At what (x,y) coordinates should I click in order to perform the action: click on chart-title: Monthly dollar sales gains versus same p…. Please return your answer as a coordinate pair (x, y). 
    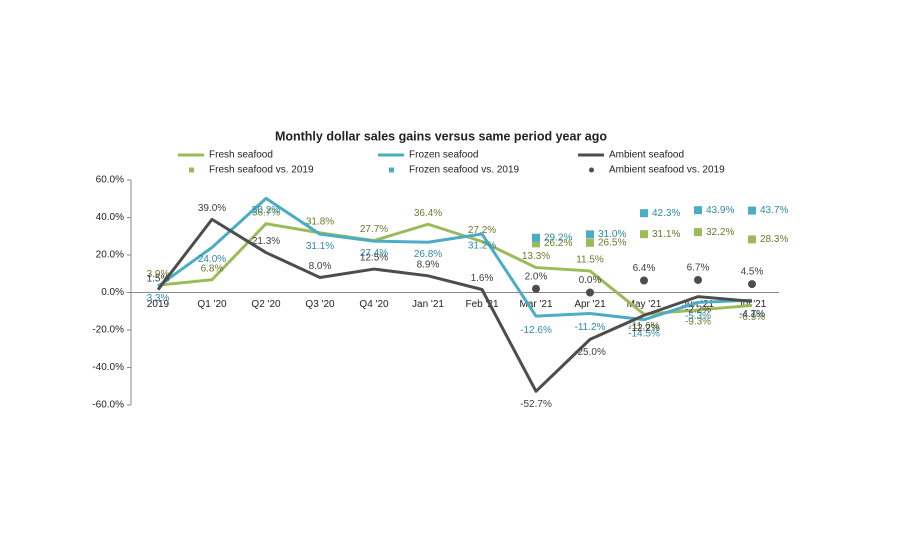
    Looking at the image, I should click on (441, 136).